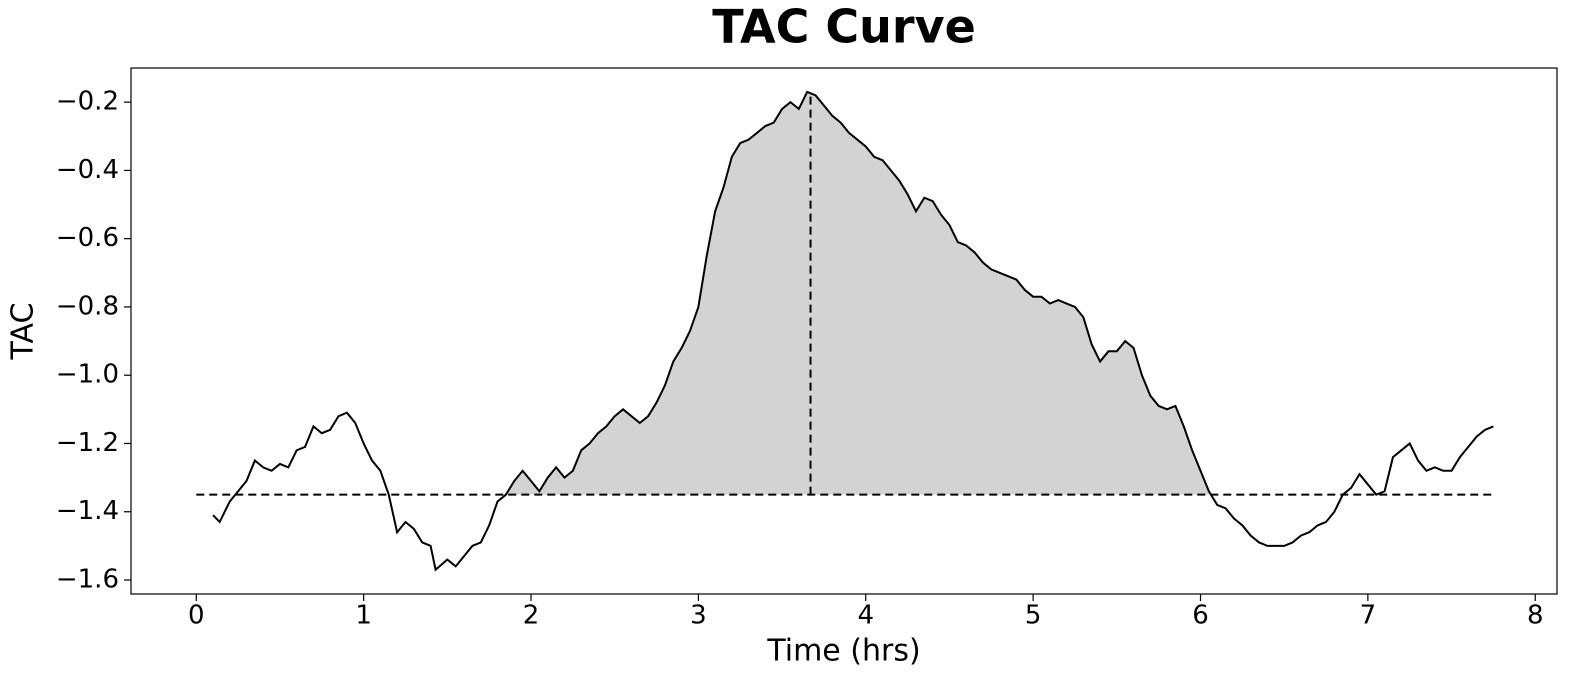  Describe the element at coordinates (1200, 616) in the screenshot. I see `x-tick-label: 6` at that location.